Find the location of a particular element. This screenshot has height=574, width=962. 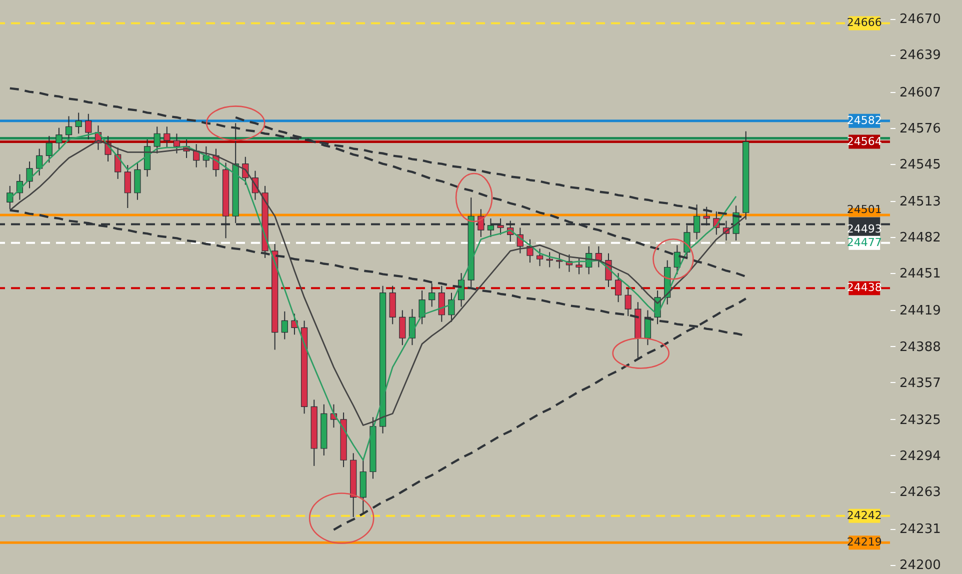

y-tick-label: 24607 is located at coordinates (920, 92).